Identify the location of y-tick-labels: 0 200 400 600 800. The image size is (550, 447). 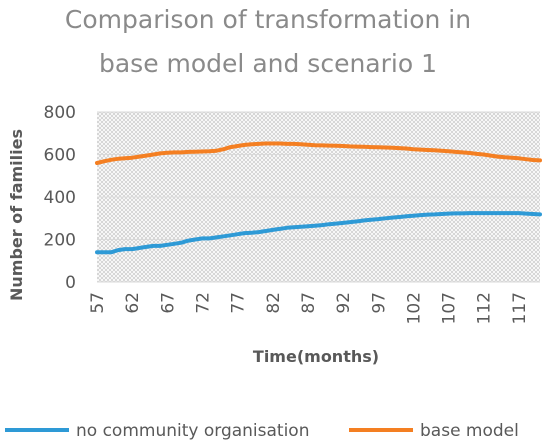
(60, 198).